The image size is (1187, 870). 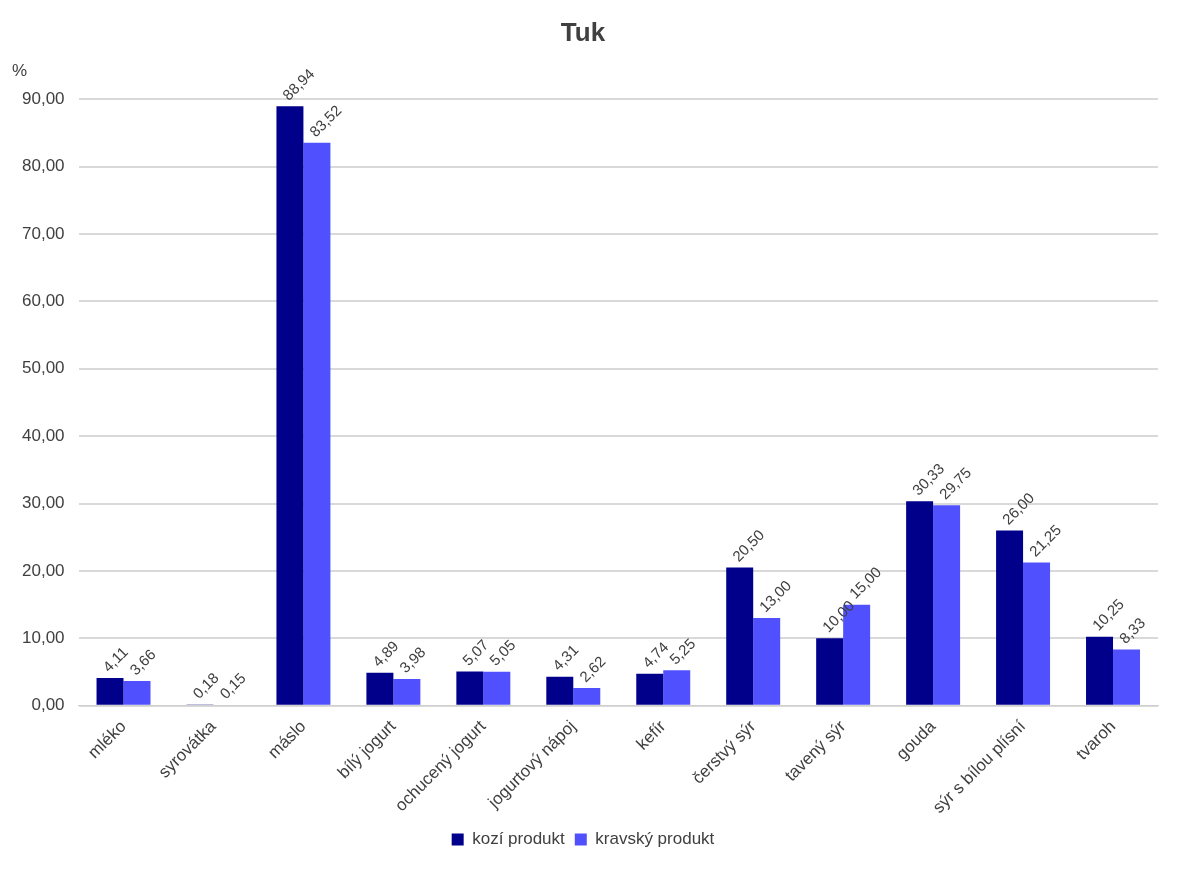 What do you see at coordinates (43, 166) in the screenshot?
I see `y-tick-label: 80,00` at bounding box center [43, 166].